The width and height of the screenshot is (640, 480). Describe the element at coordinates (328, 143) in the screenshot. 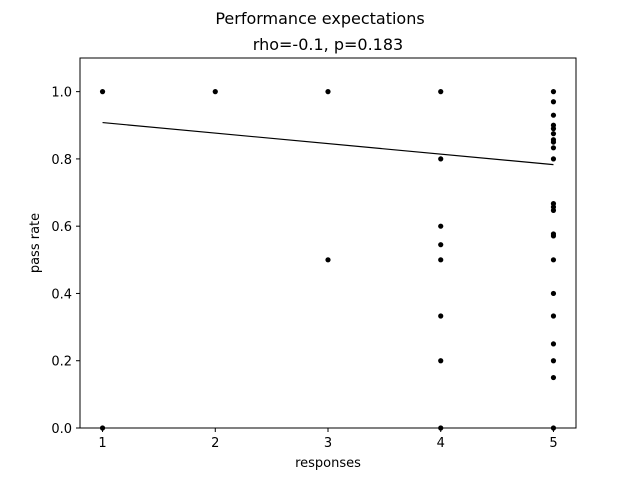

I see `trend-line` at that location.